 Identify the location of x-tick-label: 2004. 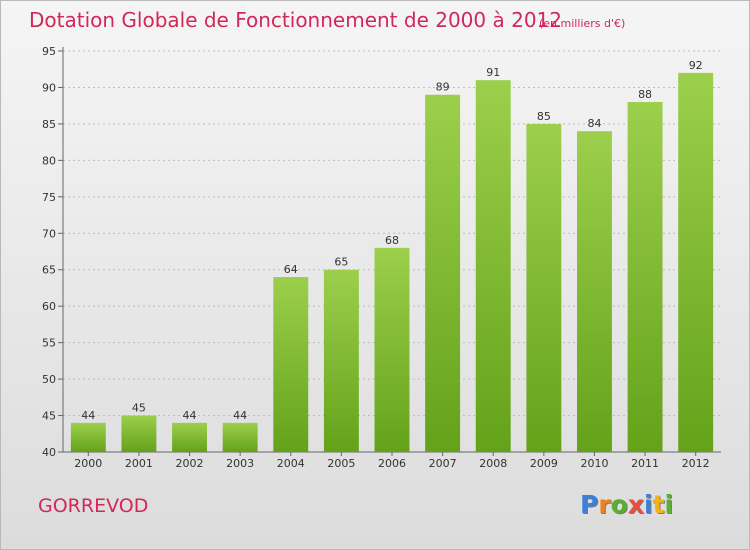
(291, 463).